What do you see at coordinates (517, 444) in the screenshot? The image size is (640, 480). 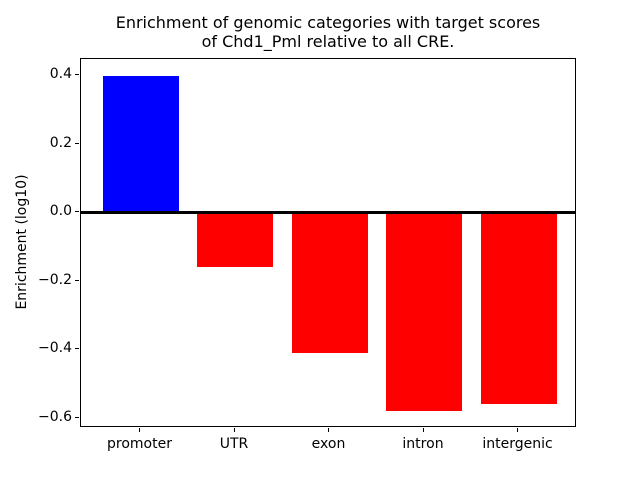 I see `x-tick-label-intergenic: intergenic` at bounding box center [517, 444].